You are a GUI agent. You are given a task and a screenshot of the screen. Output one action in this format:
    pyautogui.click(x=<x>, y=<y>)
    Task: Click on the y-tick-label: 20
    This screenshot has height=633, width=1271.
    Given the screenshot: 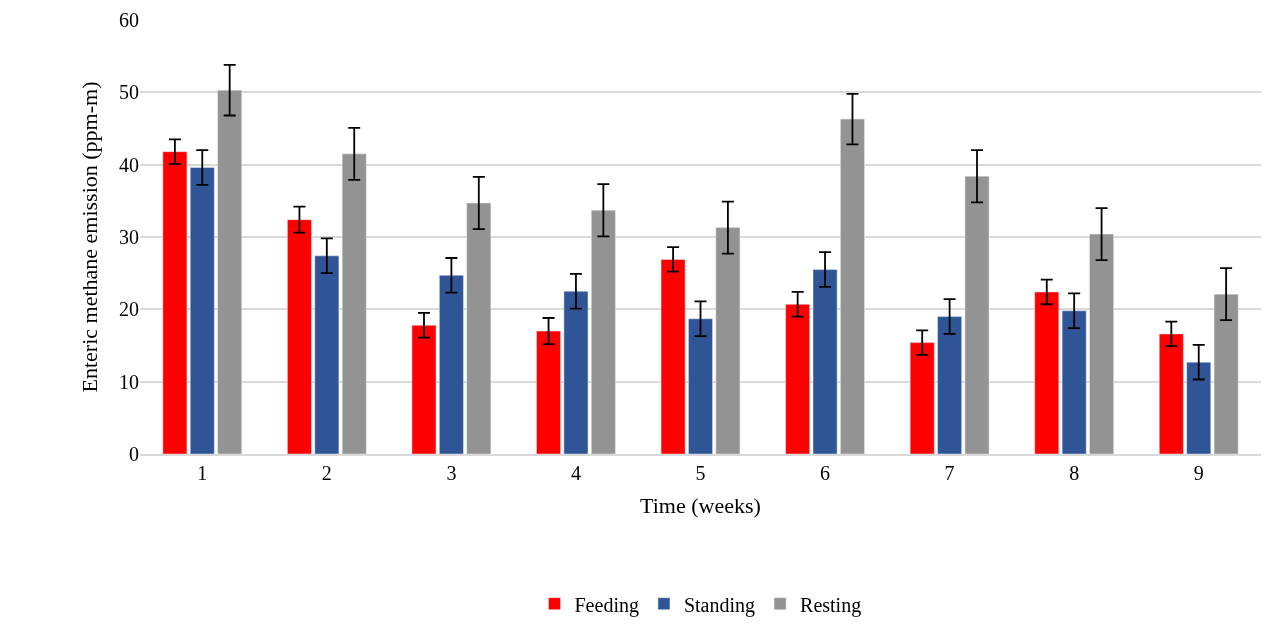 What is the action you would take?
    pyautogui.click(x=129, y=309)
    